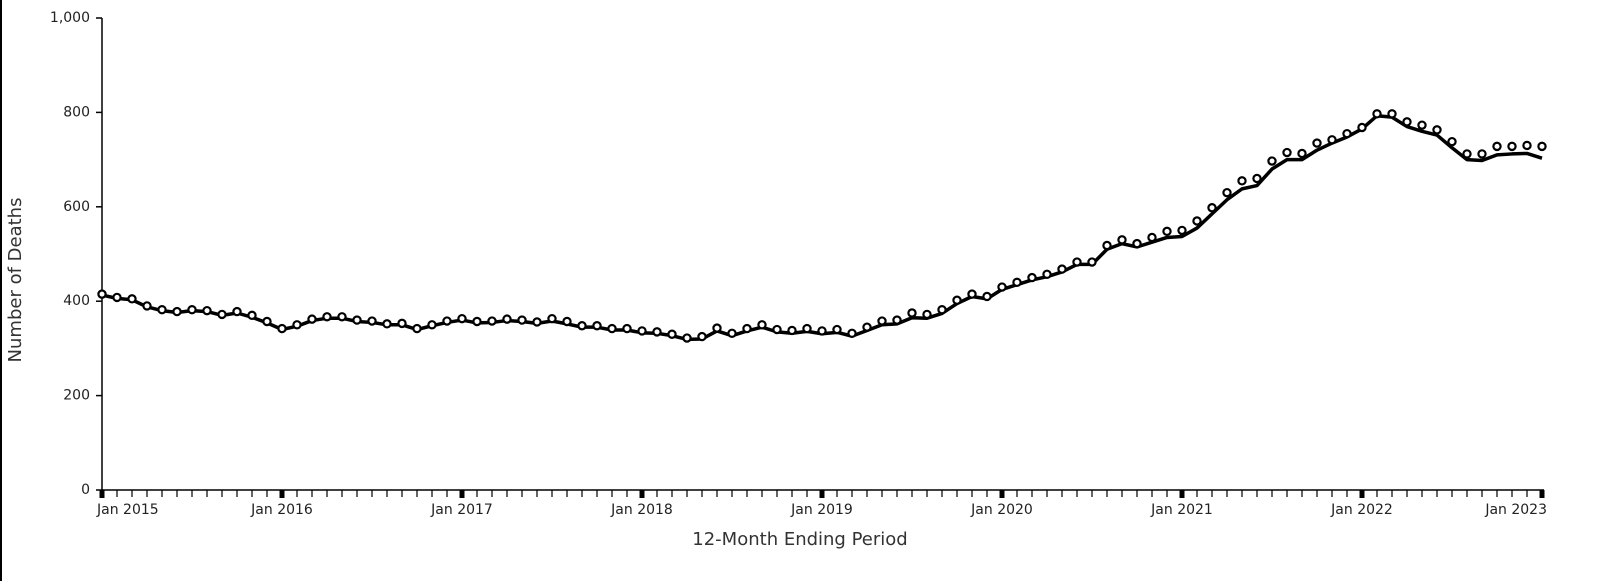 This screenshot has width=1600, height=581. I want to click on y-tick-label: 600, so click(76, 207).